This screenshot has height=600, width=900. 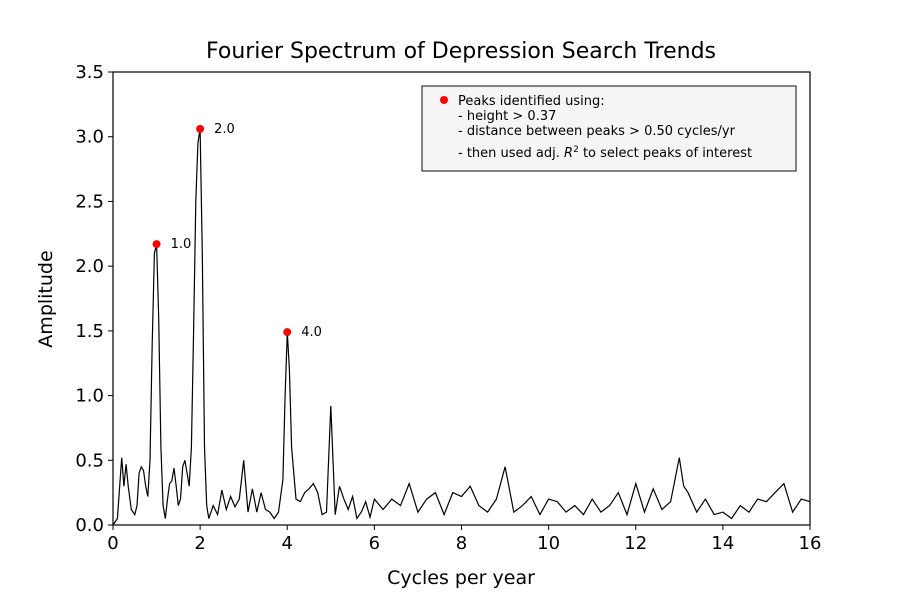 I want to click on x-tick-label: 12, so click(x=635, y=543).